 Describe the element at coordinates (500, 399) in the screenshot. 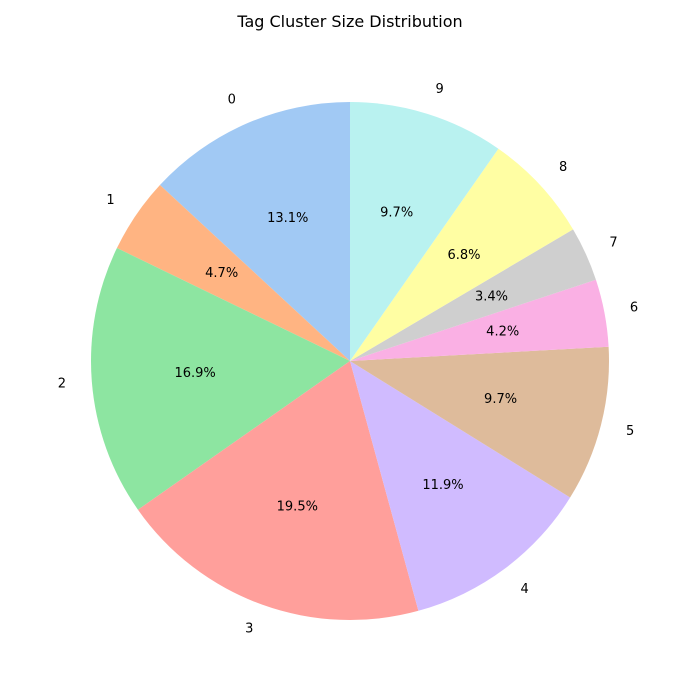

I see `slice-percent-5: 9.7%` at that location.